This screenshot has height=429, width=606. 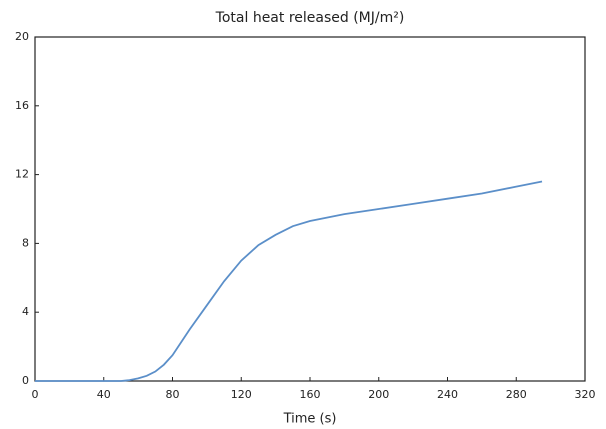 I want to click on y-tick-label: 8, so click(x=25, y=242).